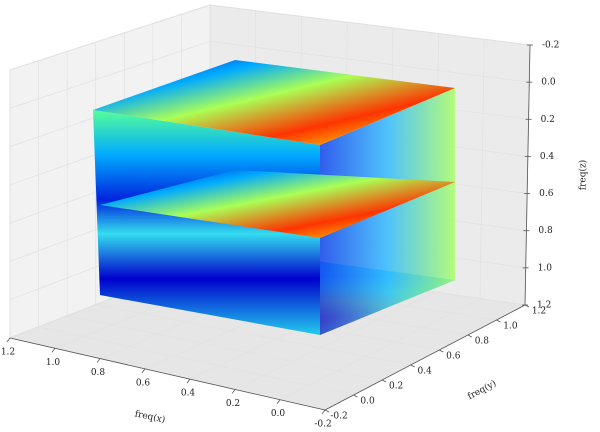 The height and width of the screenshot is (432, 600). I want to click on z-tick-label: 1.2, so click(544, 306).